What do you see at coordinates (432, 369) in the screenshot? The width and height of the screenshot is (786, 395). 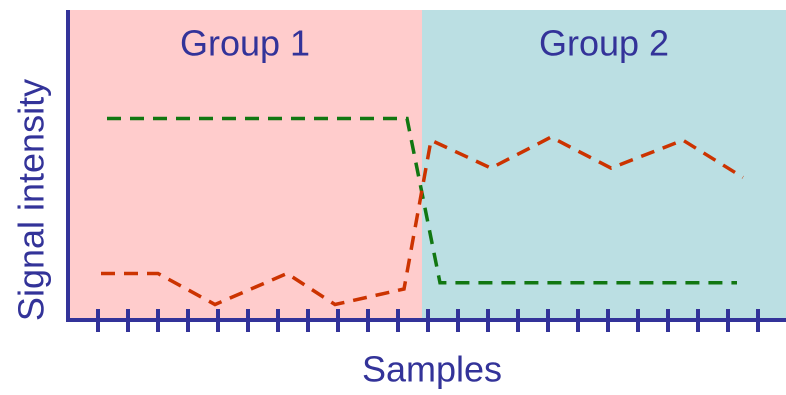 I see `x-axis-label: Samples` at bounding box center [432, 369].